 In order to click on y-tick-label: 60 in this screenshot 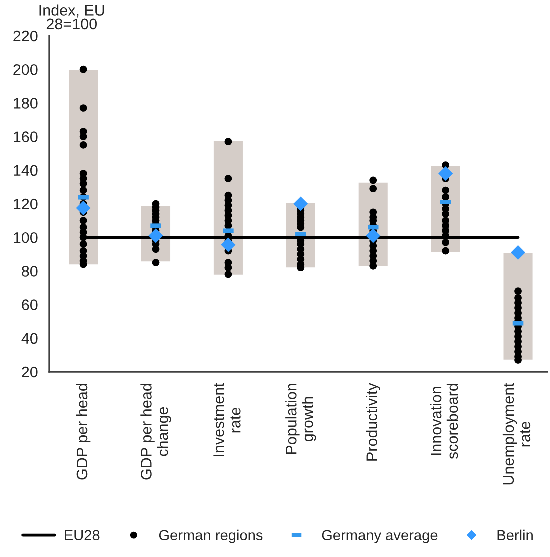, I will do `click(30, 305)`.